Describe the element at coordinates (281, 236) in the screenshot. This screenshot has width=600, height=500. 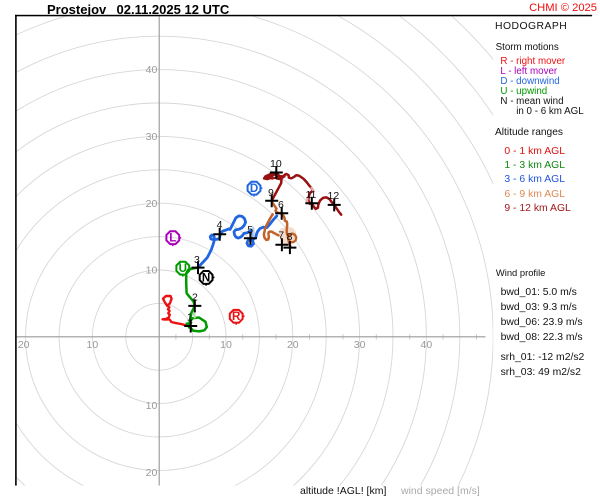
I see `svg-text: 7` at that location.